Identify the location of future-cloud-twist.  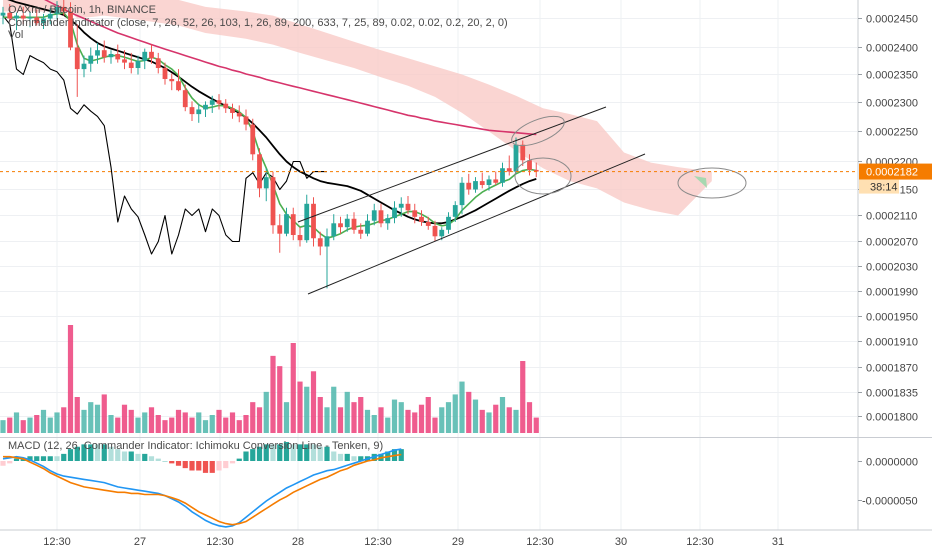
(700, 182).